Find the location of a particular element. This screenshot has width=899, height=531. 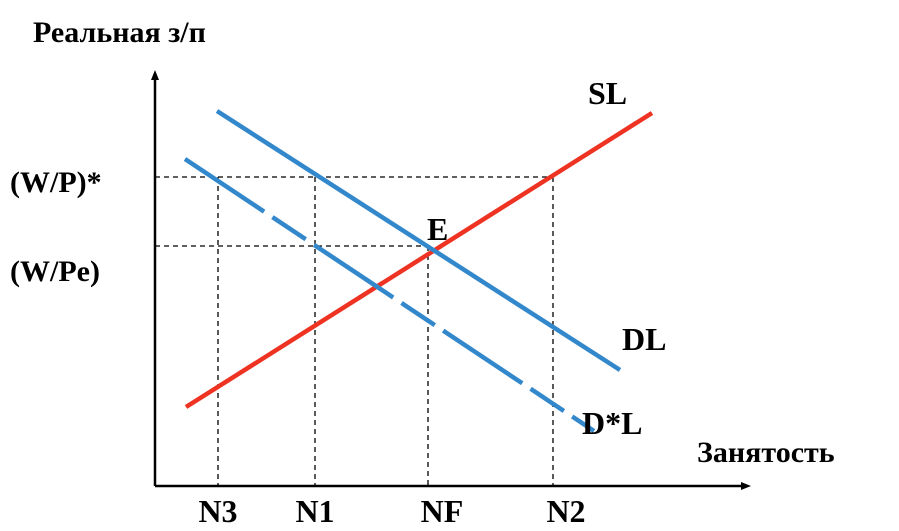

n1-label: N1 is located at coordinates (314, 511).